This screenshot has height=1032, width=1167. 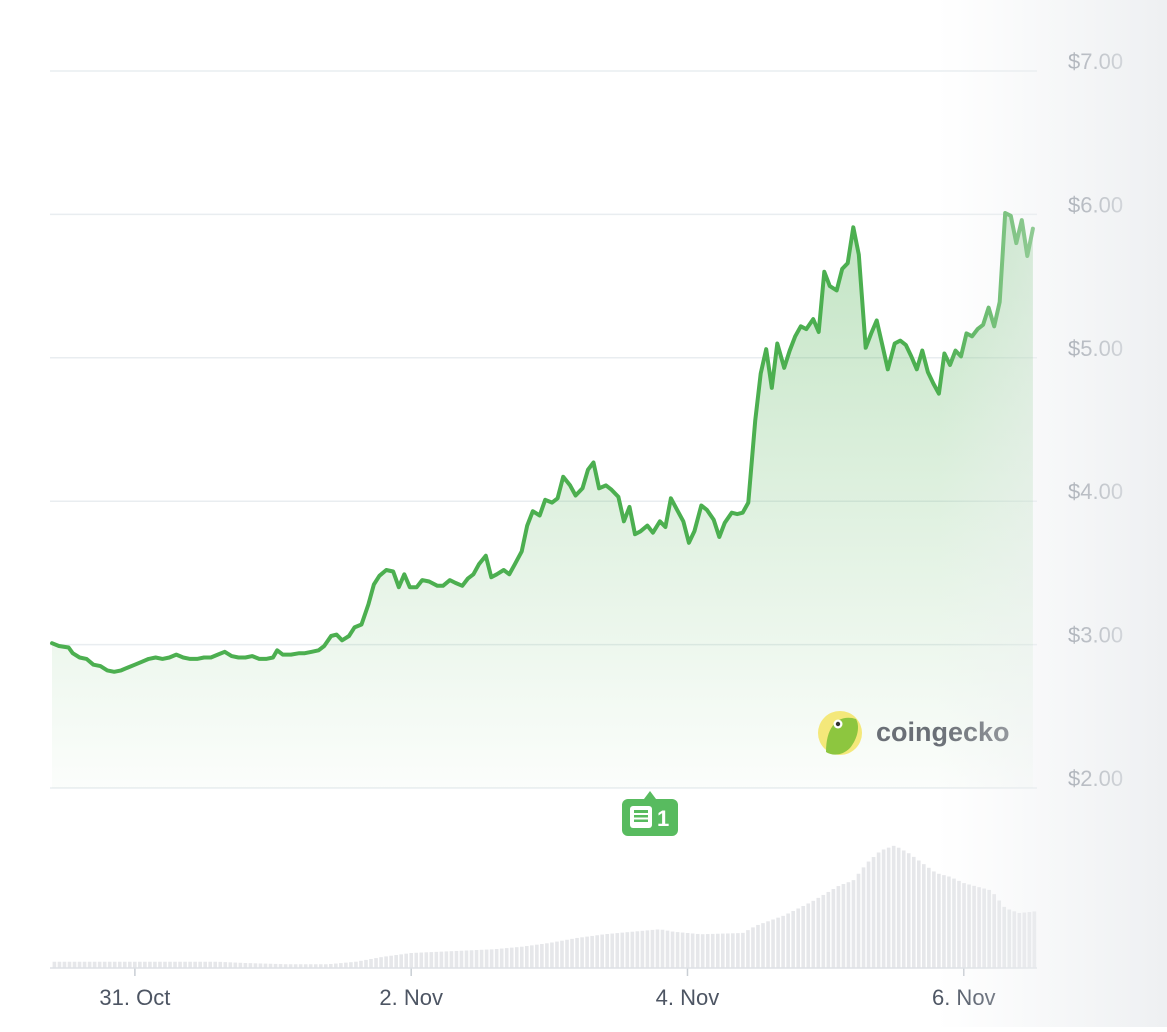 I want to click on x-tick-label: 31. Oct, so click(x=134, y=997).